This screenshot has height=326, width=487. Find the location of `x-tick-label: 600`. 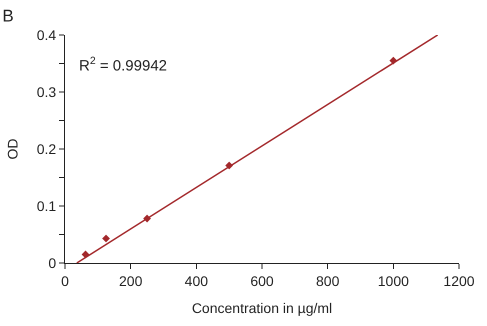

x-tick-label: 600 is located at coordinates (262, 280).